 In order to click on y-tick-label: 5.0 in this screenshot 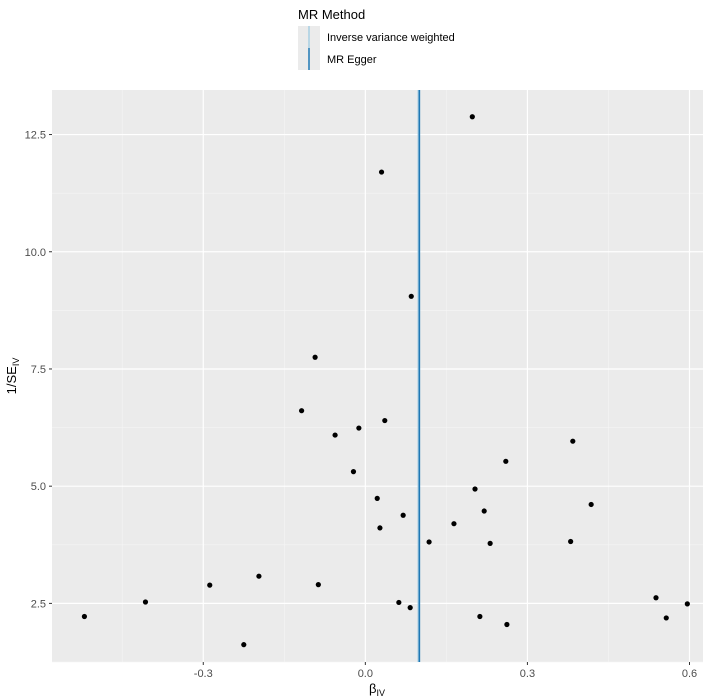, I will do `click(38, 487)`.